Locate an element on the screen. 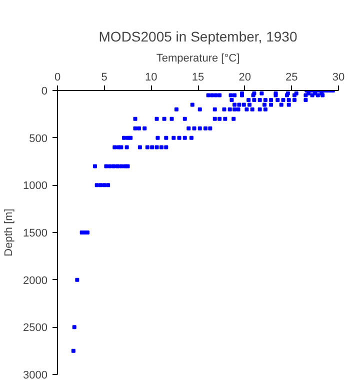 The image size is (348, 384). x-tick-label: 5 is located at coordinates (104, 78).